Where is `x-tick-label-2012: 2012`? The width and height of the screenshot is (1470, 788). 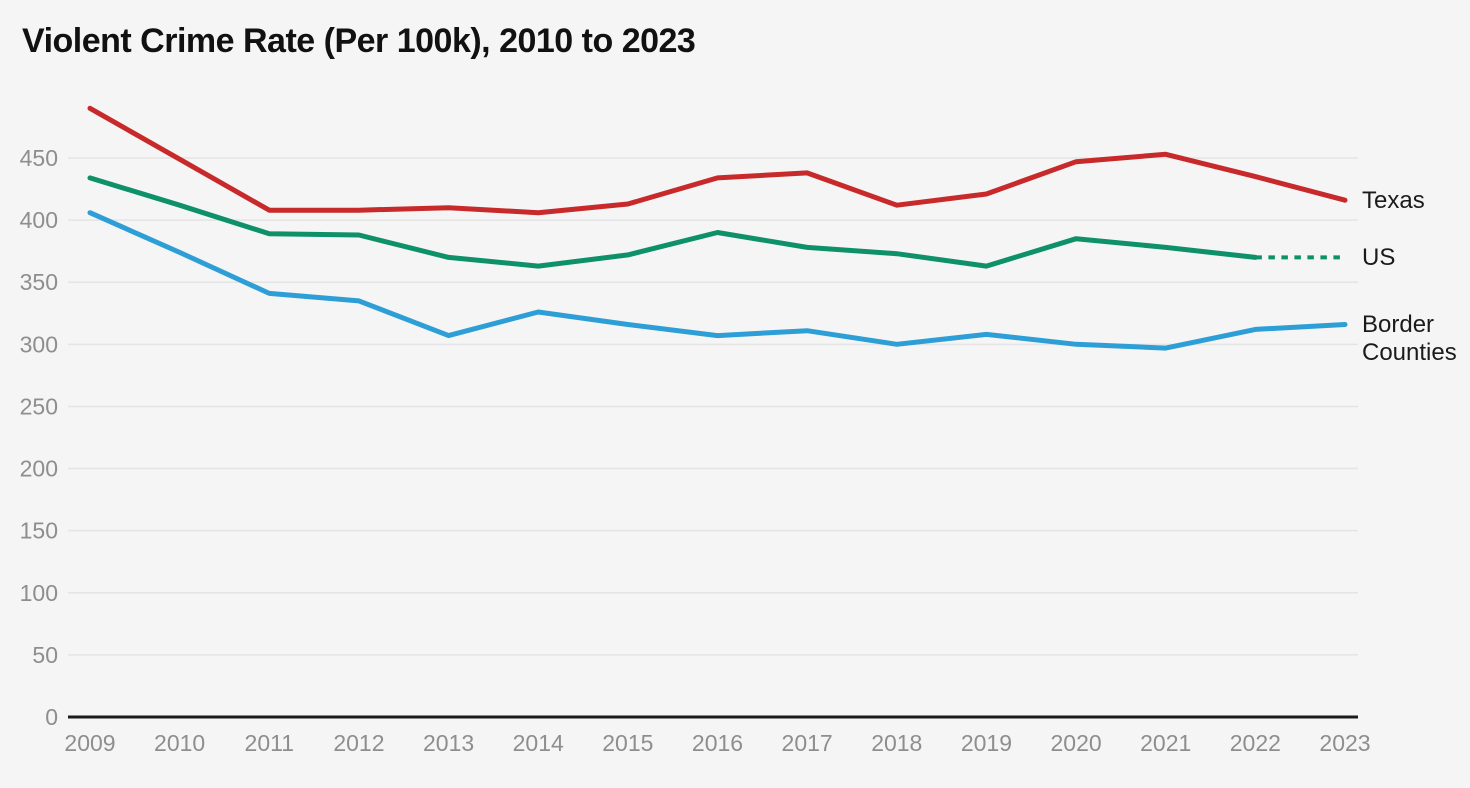
x-tick-label-2012: 2012 is located at coordinates (358, 743).